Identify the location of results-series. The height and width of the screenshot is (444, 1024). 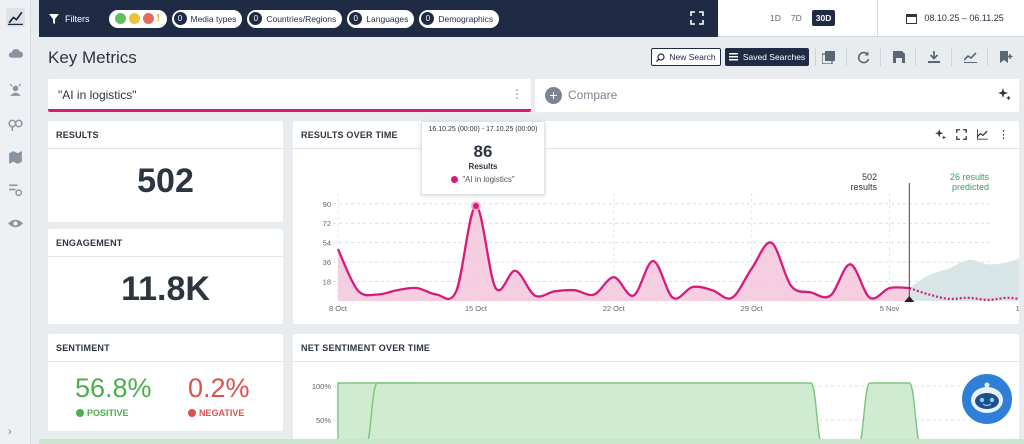
(623, 250).